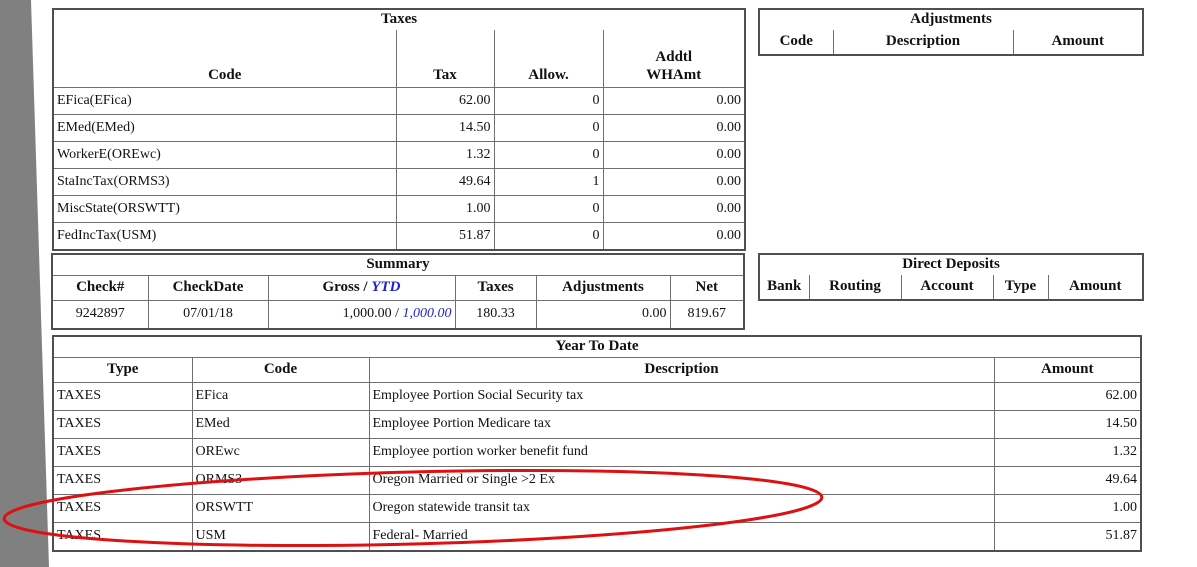 Image resolution: width=1197 pixels, height=567 pixels. I want to click on ytd-row: TAXES USM Federal- Married 51.87, so click(597, 537).